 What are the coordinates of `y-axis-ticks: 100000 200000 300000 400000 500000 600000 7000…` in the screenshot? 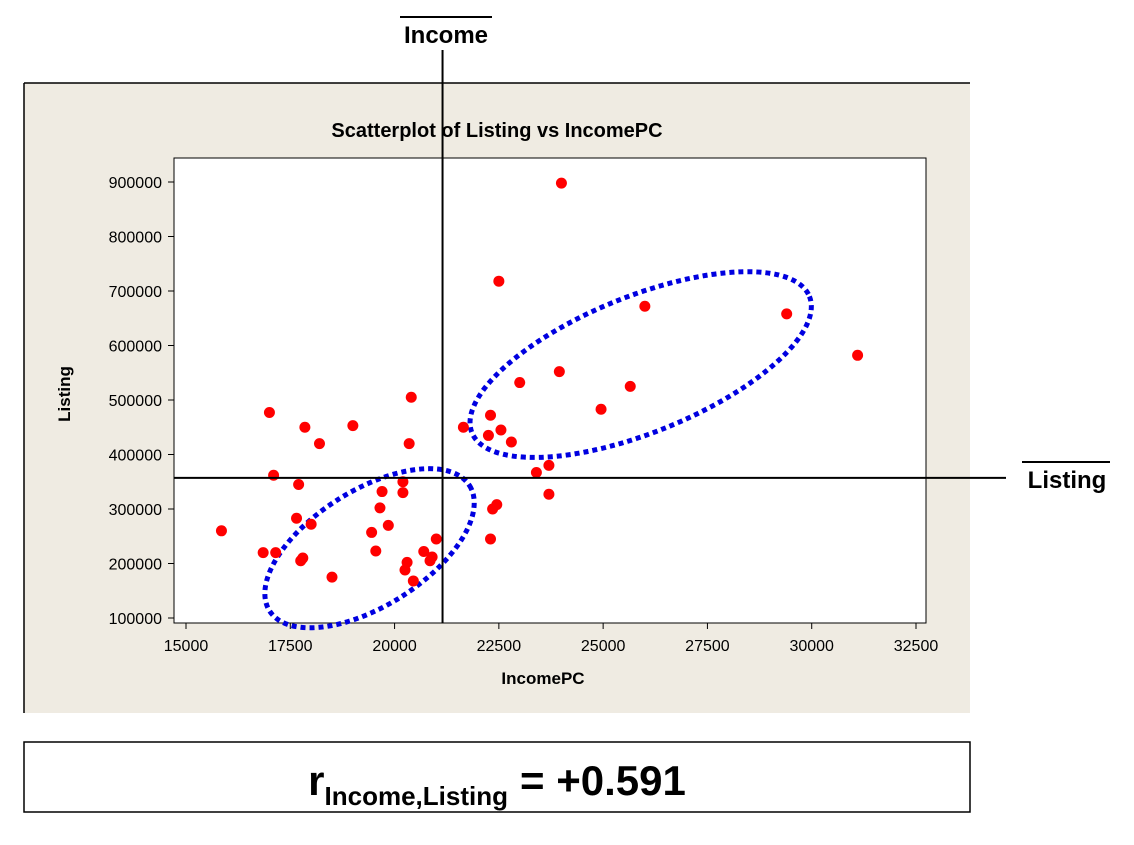 It's located at (141, 401).